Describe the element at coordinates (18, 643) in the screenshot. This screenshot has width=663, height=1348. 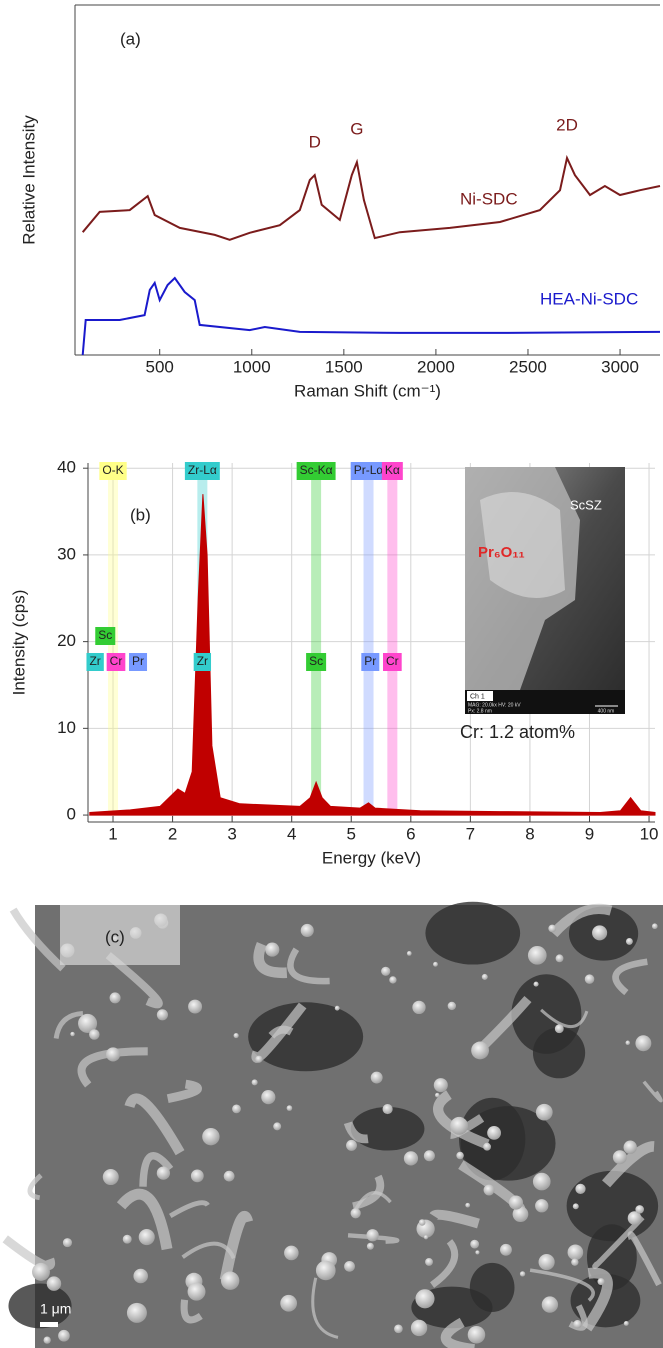
I see `y-axis-label: Intensity (cps)` at that location.